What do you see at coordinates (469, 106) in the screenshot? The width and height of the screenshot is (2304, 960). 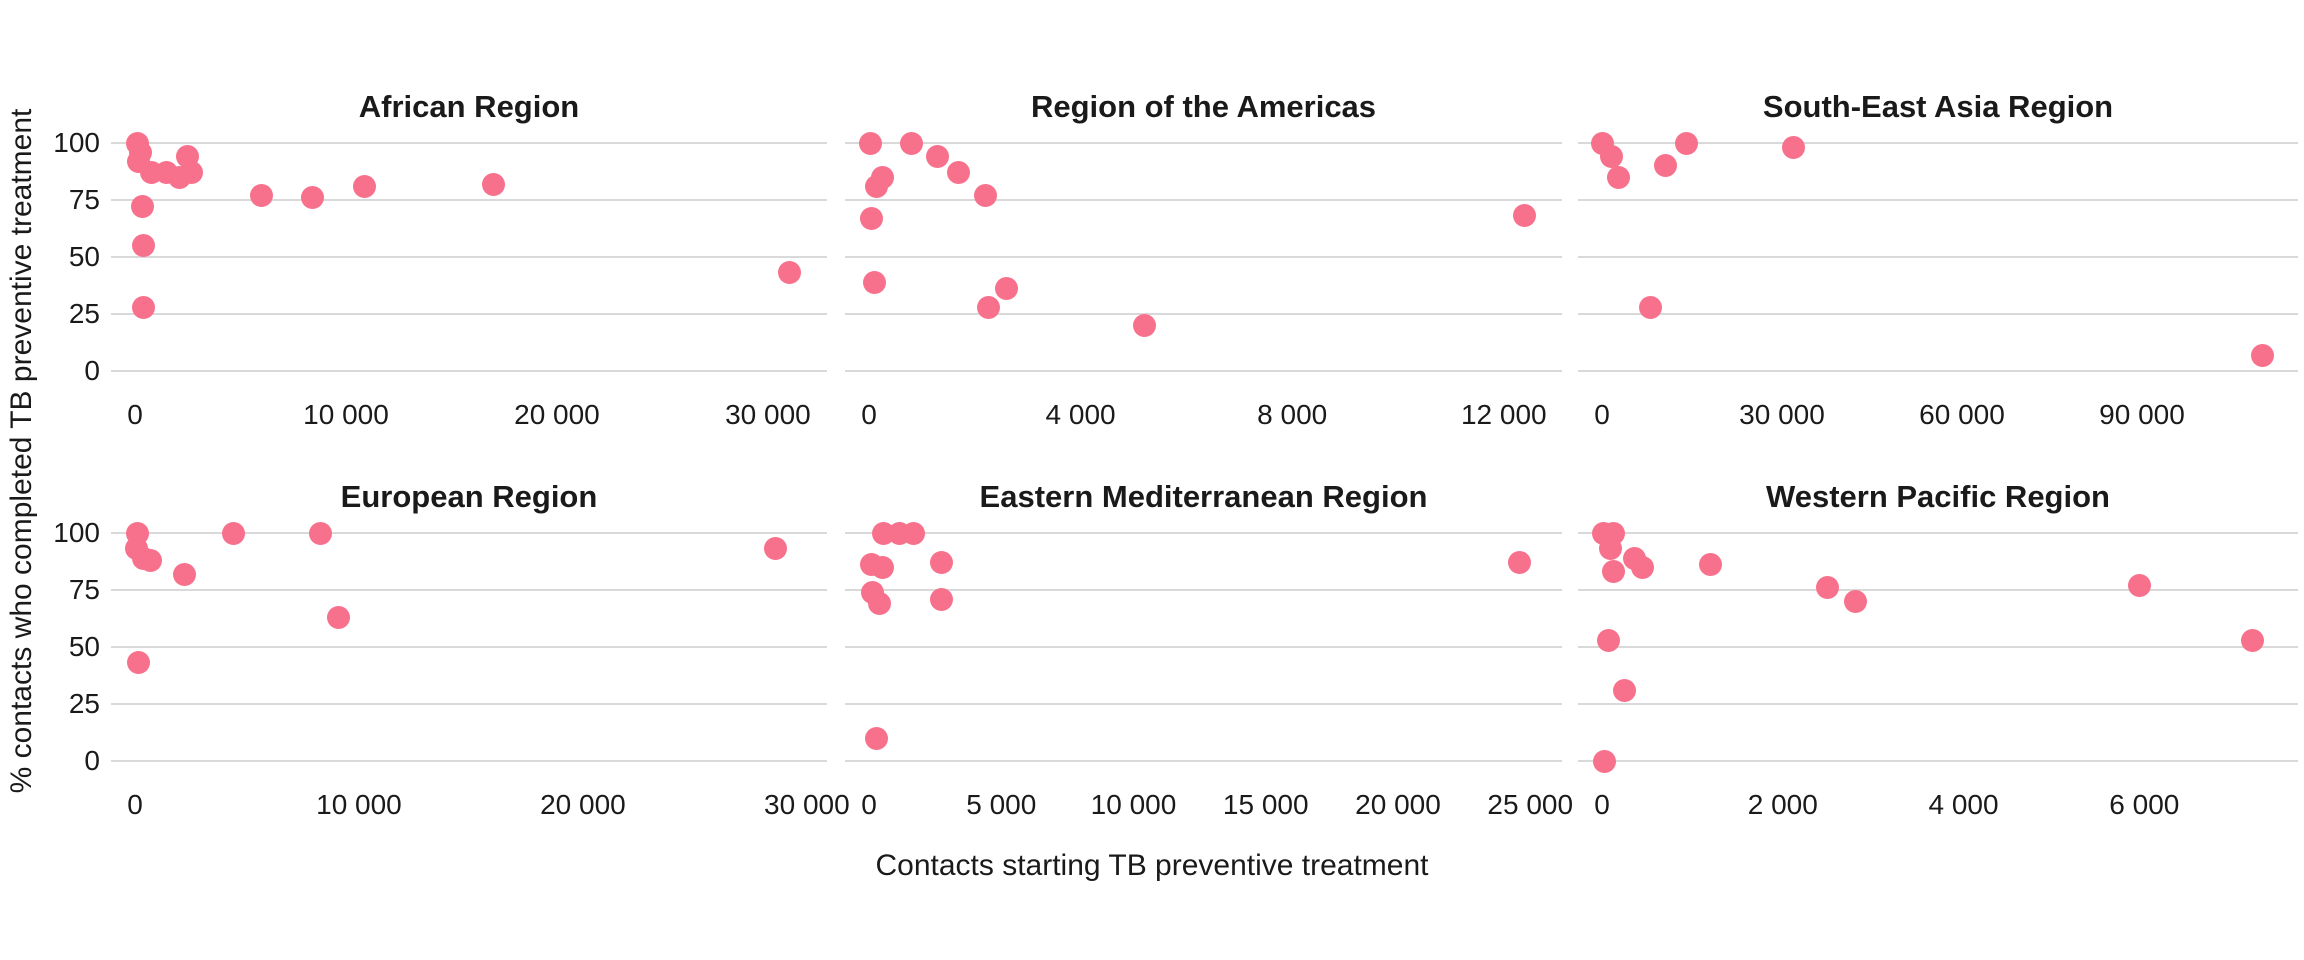 I see `panel-title: African Region` at bounding box center [469, 106].